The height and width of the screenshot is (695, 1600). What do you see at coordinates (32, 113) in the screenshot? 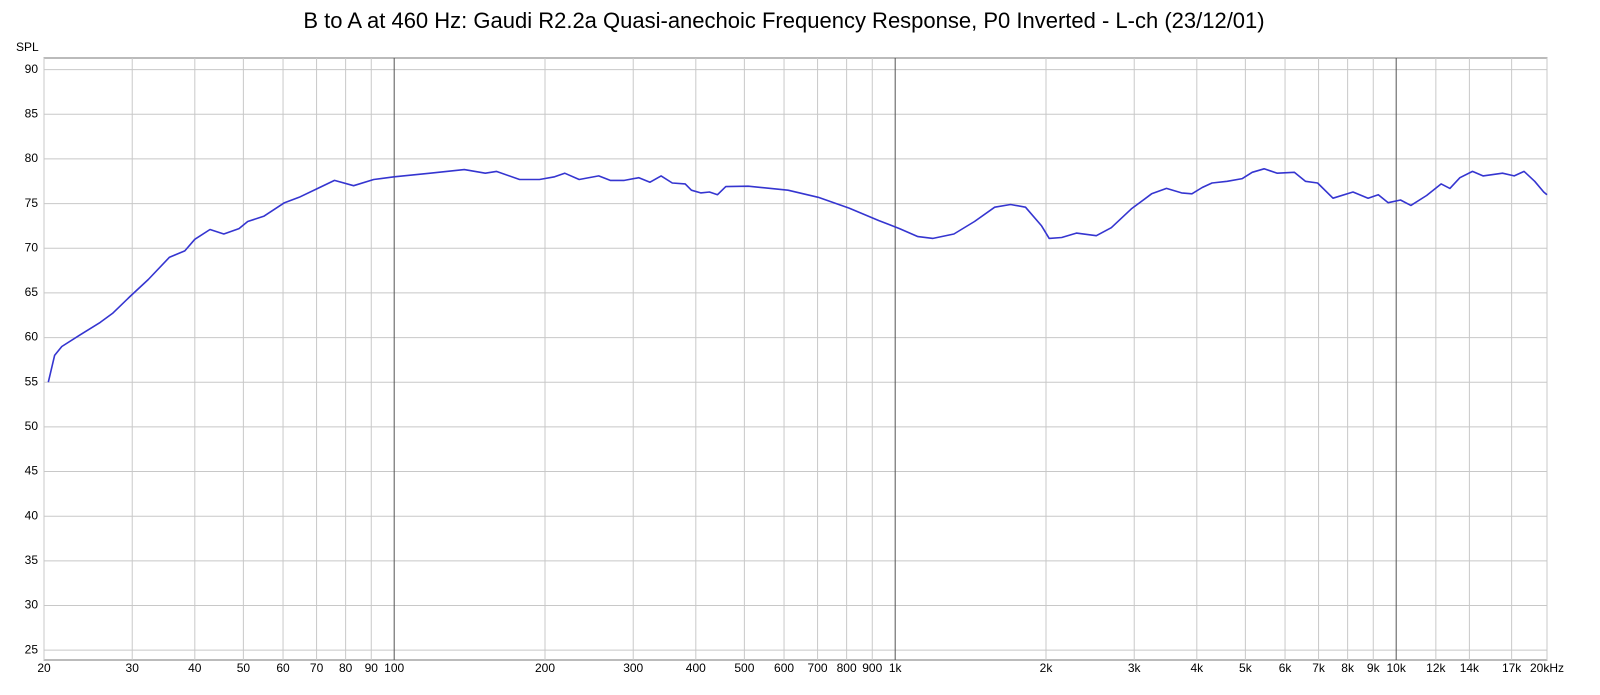
I see `y-tick-label: 85` at bounding box center [32, 113].